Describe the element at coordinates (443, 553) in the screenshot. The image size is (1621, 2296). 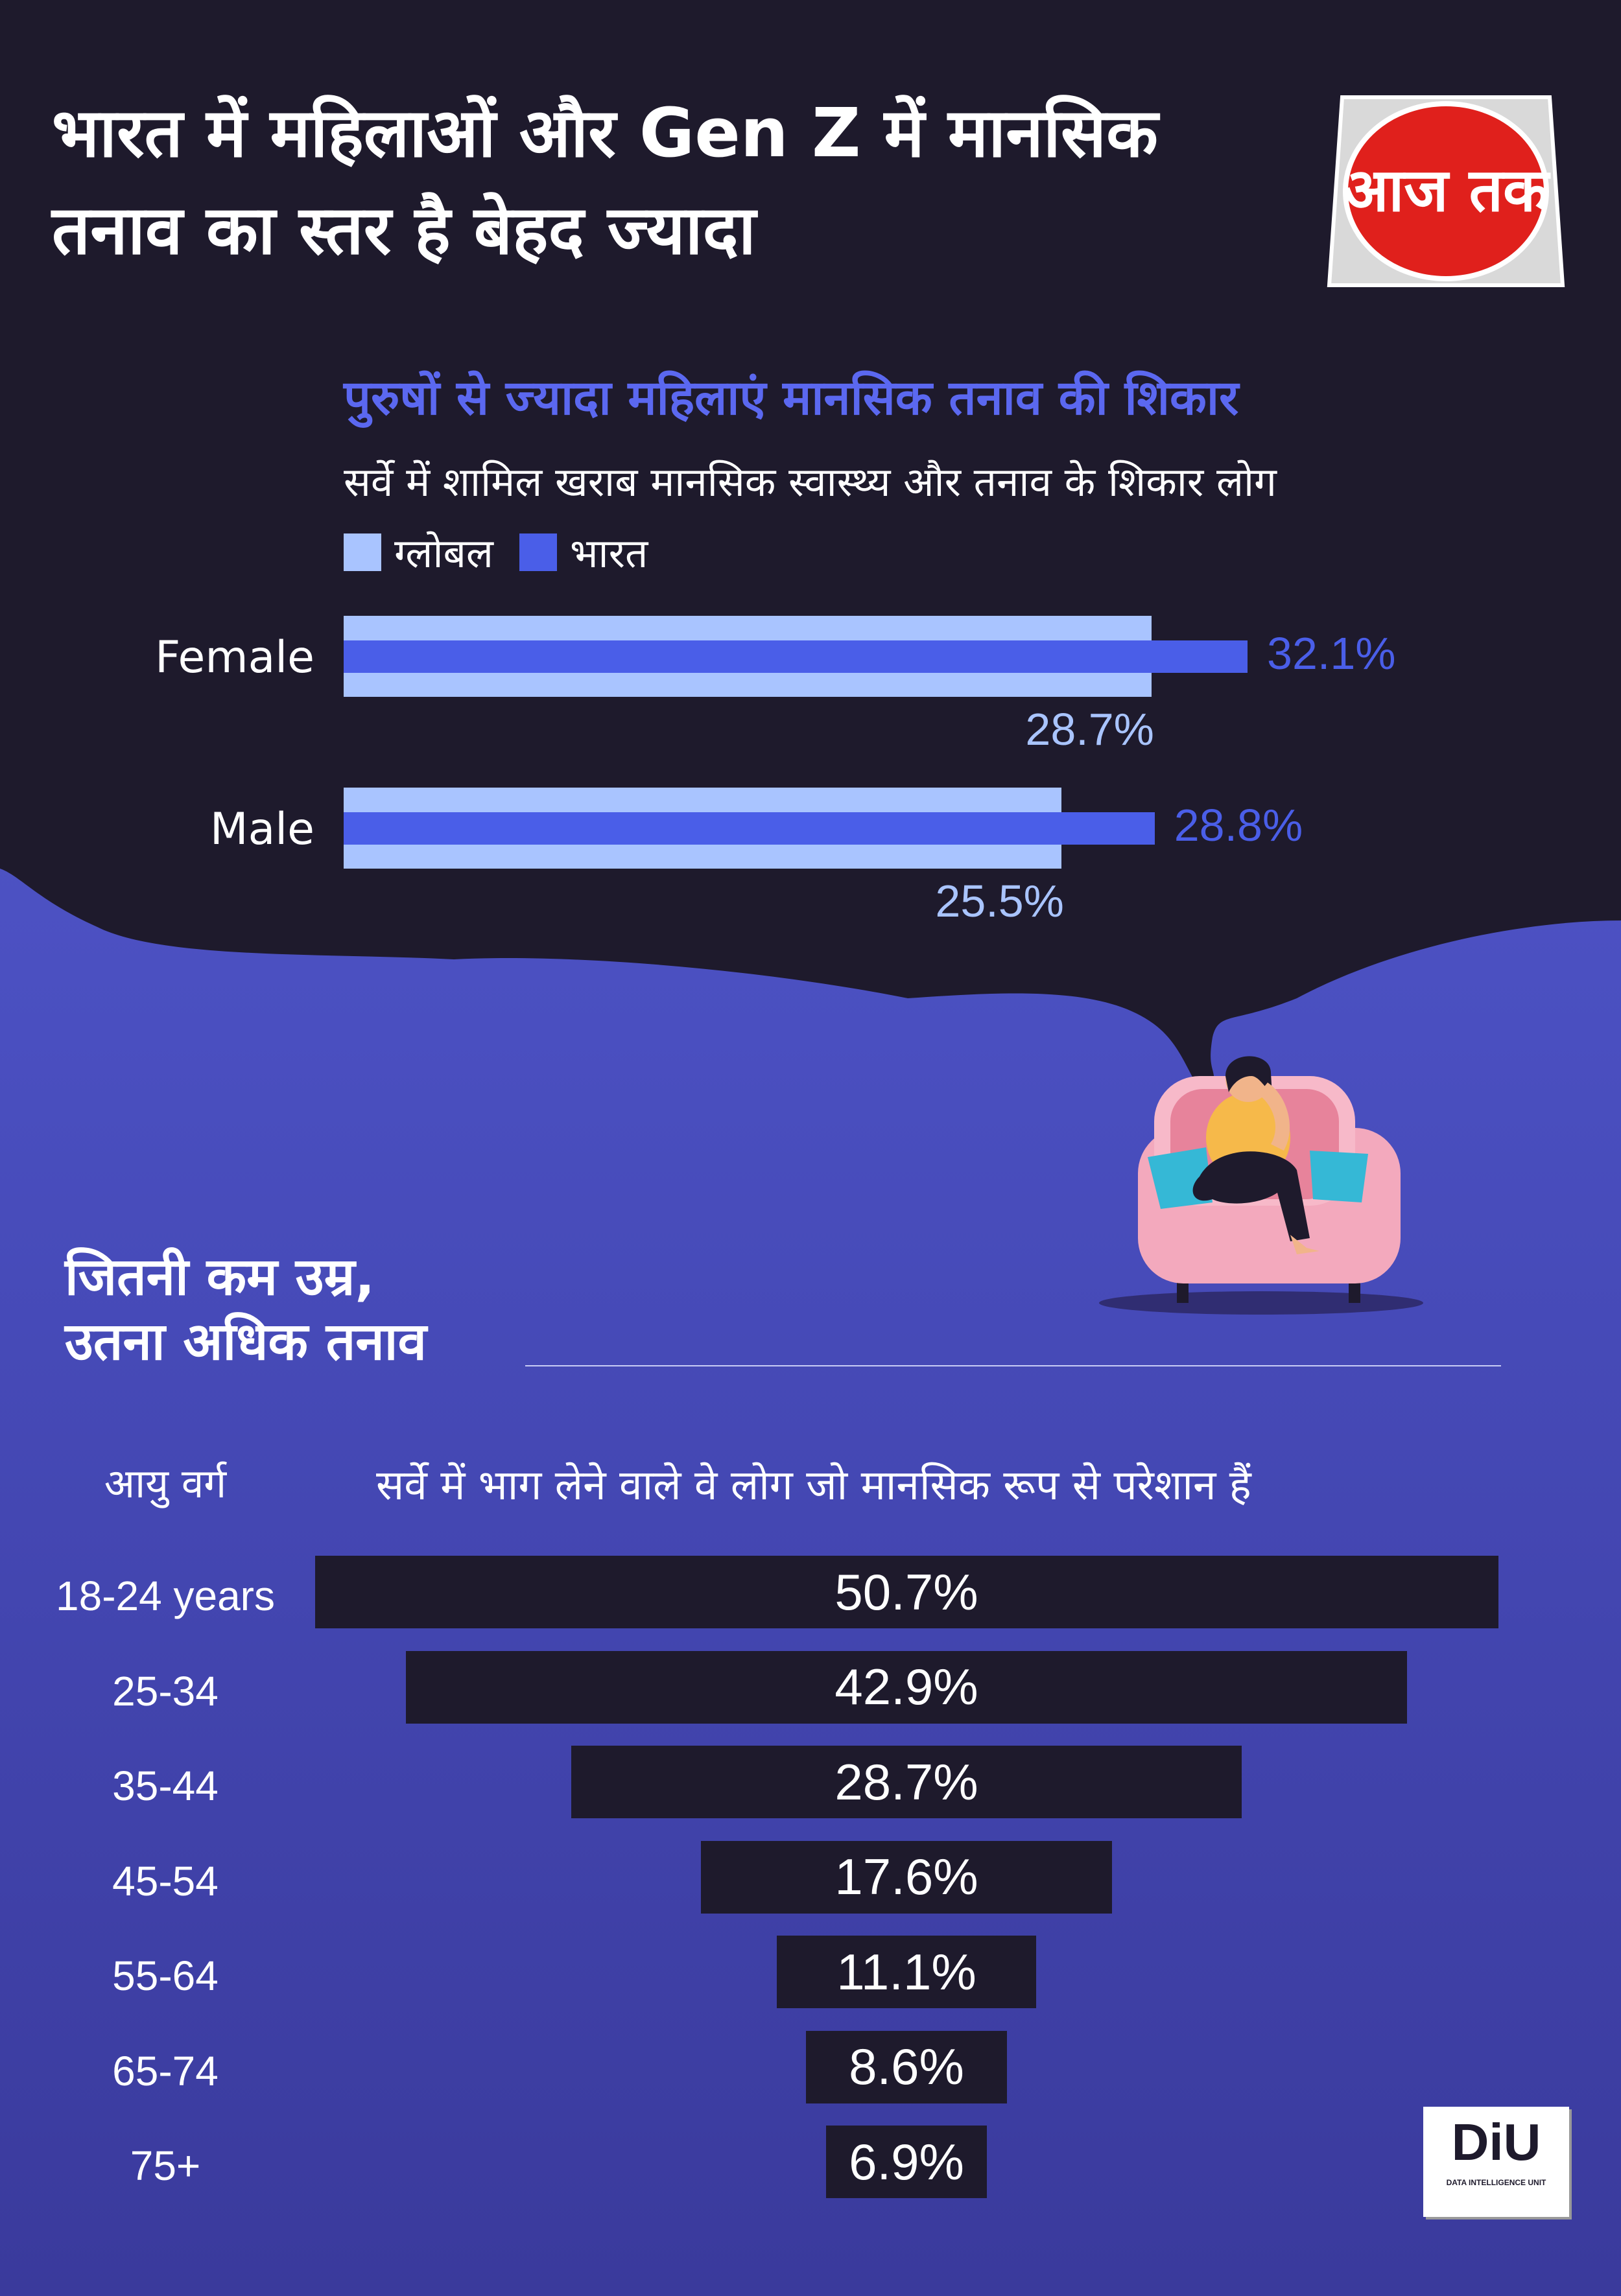
I see `legend-label-global: ग्लोबल` at that location.